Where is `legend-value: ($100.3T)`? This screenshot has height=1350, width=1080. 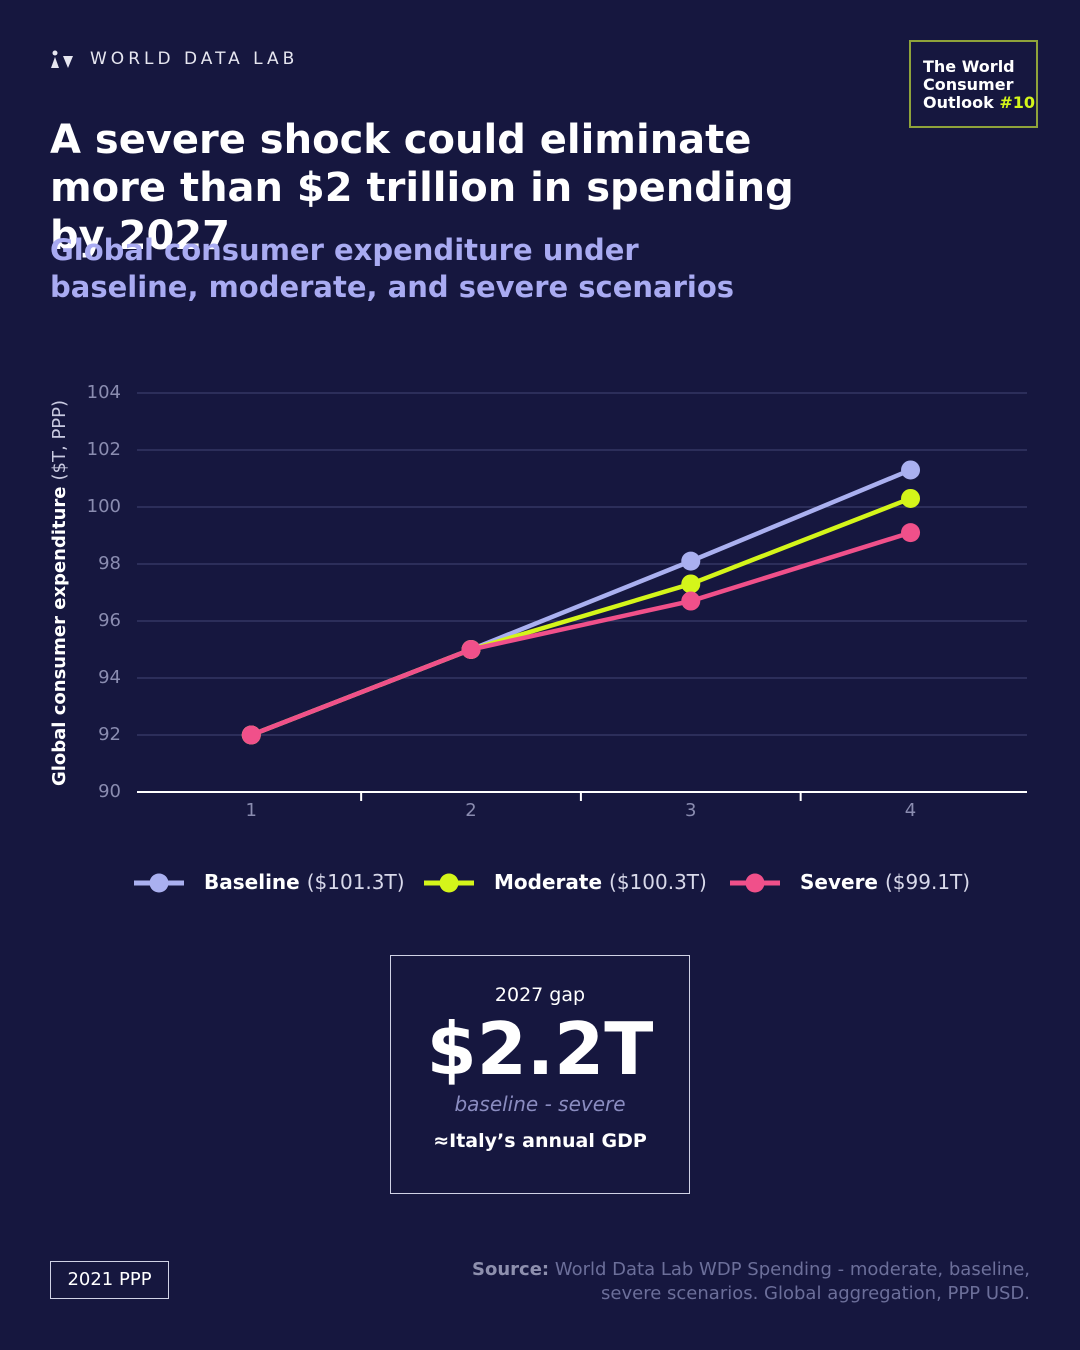
legend-value: ($100.3T) is located at coordinates (658, 882).